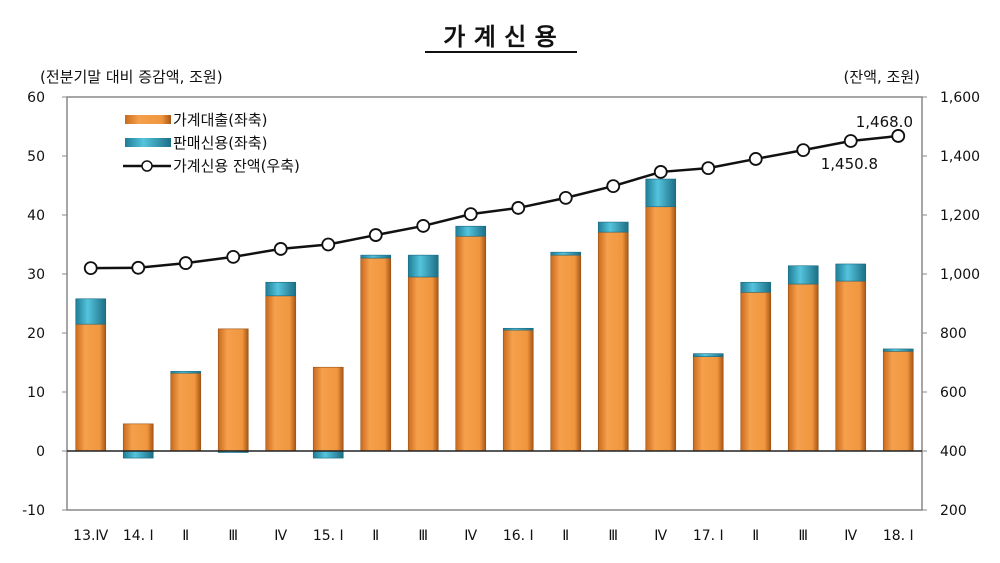 The height and width of the screenshot is (563, 1000). I want to click on x-tick-label: 18. Ⅰ, so click(898, 536).